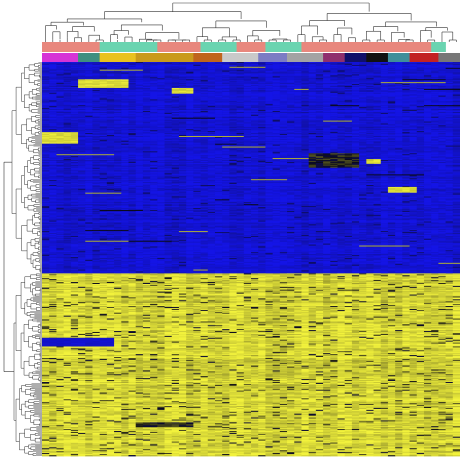 Image resolution: width=460 pixels, height=460 pixels. Describe the element at coordinates (23, 258) in the screenshot. I see `row-dendrogram` at that location.